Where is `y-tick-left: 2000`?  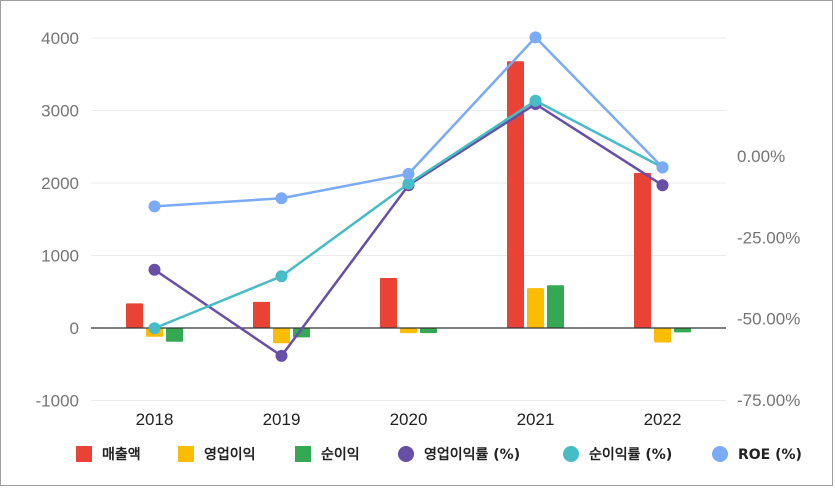 y-tick-left: 2000 is located at coordinates (60, 183).